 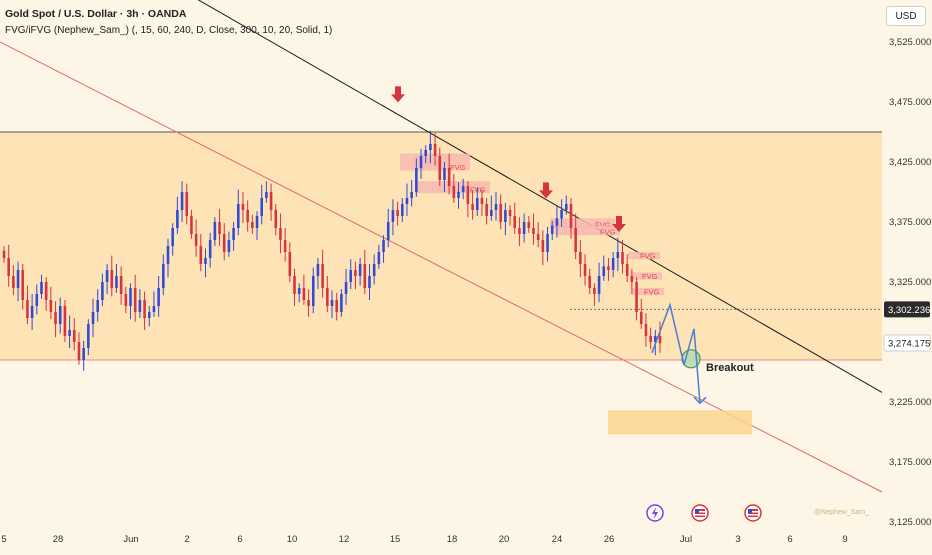 What do you see at coordinates (96, 14) in the screenshot?
I see `chart-title: Gold Spot / U.S. Dollar · 3h · OANDA` at bounding box center [96, 14].